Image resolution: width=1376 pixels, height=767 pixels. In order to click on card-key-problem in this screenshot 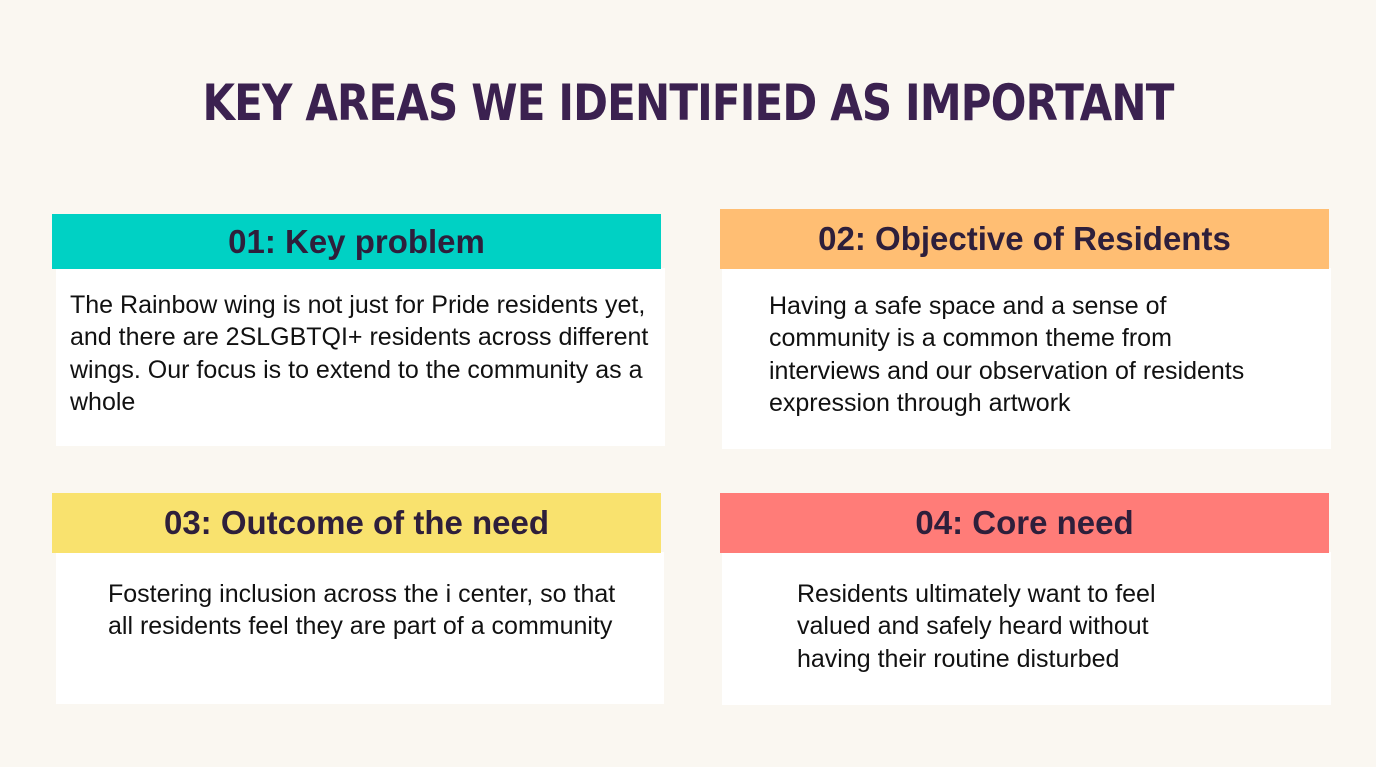, I will do `click(360, 357)`.